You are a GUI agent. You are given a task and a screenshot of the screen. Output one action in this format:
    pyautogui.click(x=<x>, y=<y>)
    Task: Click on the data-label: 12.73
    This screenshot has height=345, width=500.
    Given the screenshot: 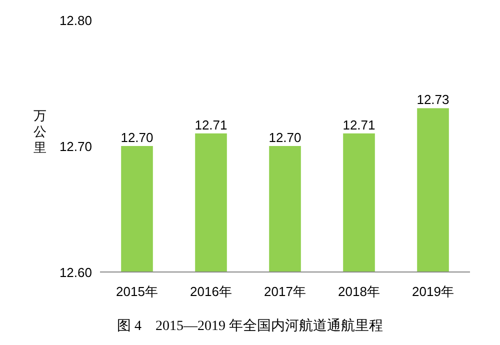 What is the action you would take?
    pyautogui.click(x=433, y=100)
    